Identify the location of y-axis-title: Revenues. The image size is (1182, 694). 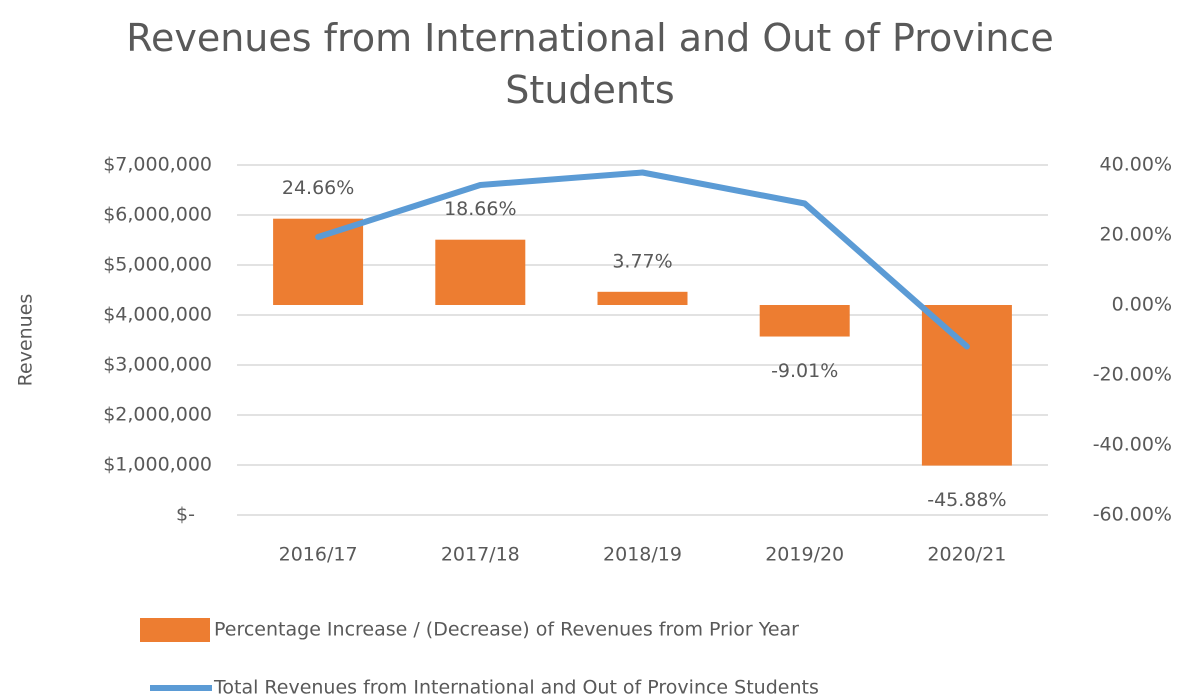
(26, 340).